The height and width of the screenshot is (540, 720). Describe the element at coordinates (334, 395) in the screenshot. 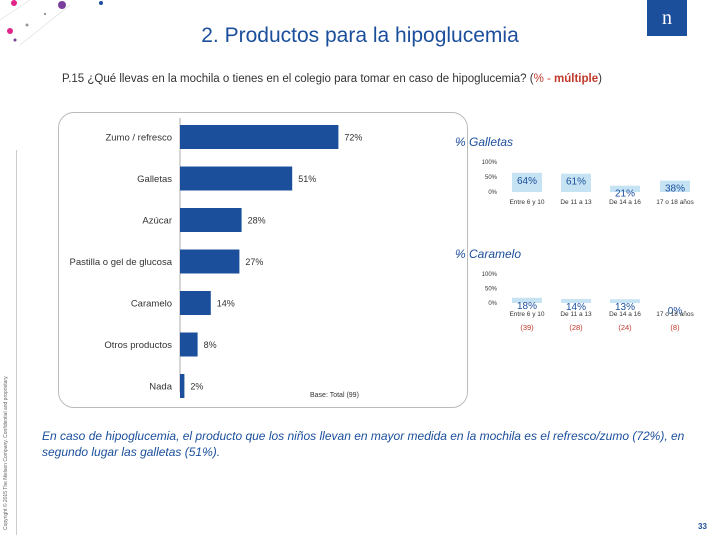

I see `base-note: Base: Total (99)` at that location.